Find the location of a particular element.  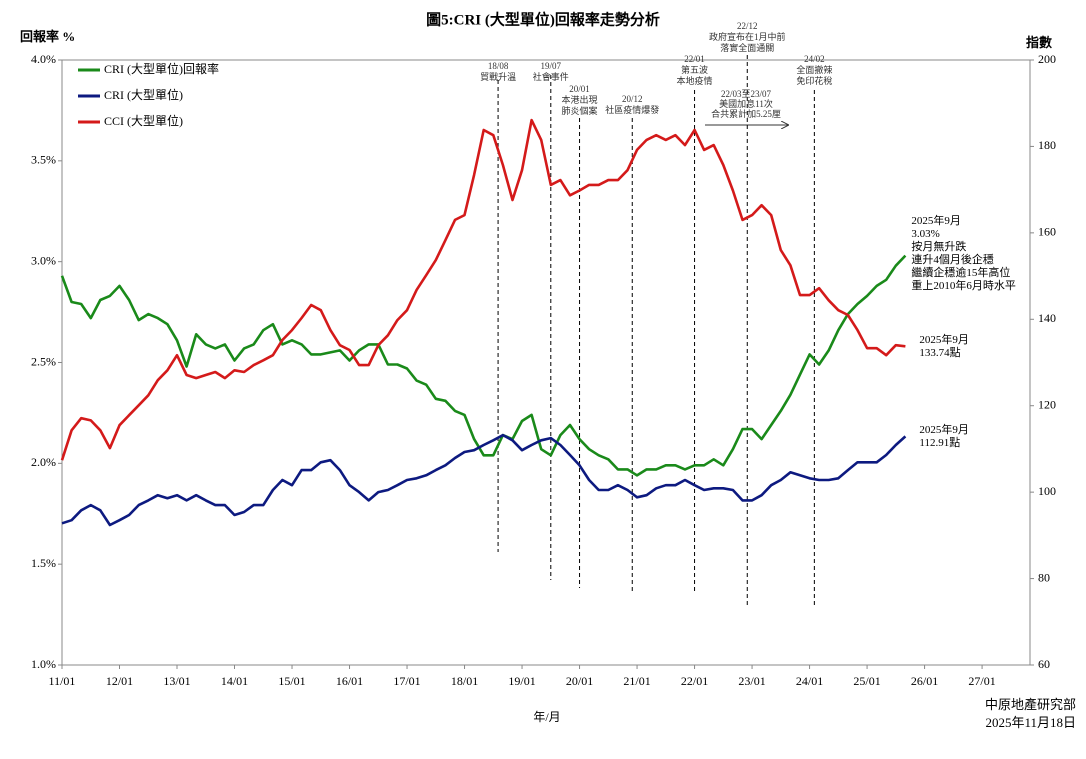

legend-label: CRI (大型單位) is located at coordinates (143, 94).